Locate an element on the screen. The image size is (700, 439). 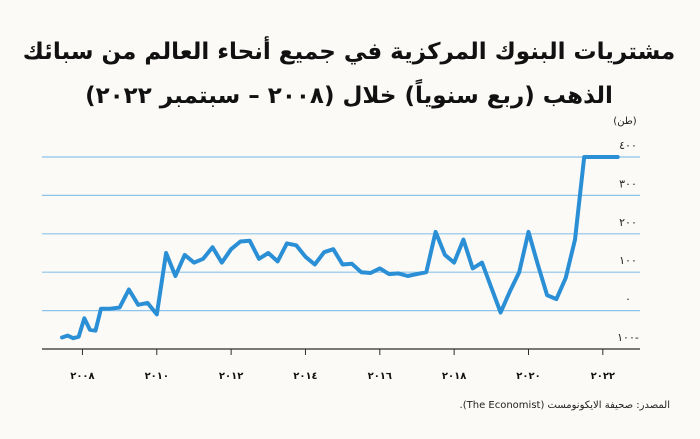
y-axis-unit-label: (طن) is located at coordinates (624, 121).